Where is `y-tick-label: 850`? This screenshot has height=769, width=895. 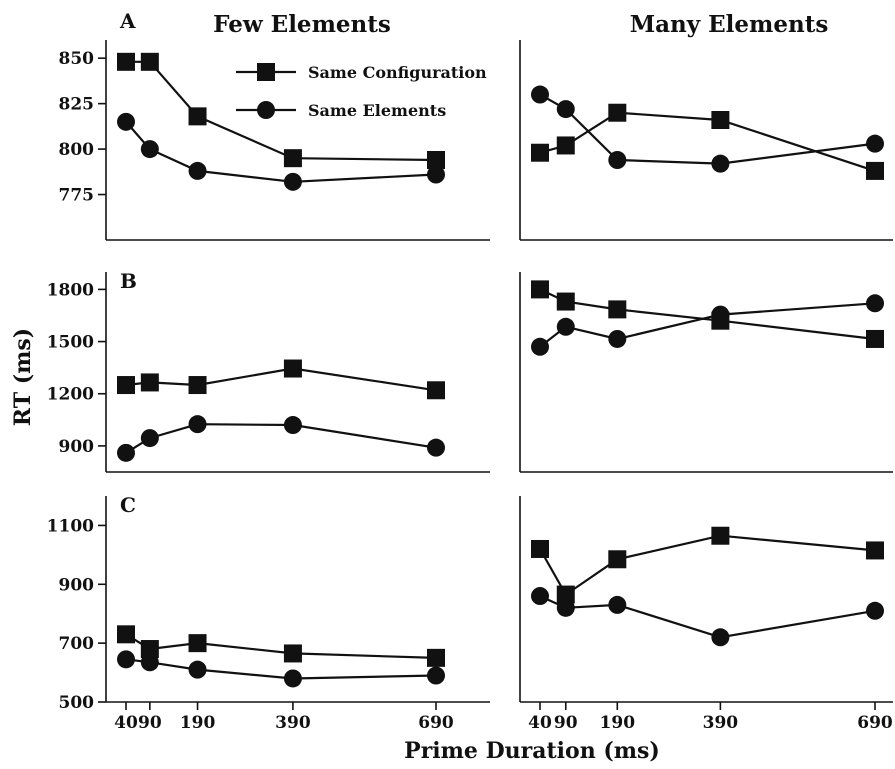 y-tick-label: 850 is located at coordinates (77, 59).